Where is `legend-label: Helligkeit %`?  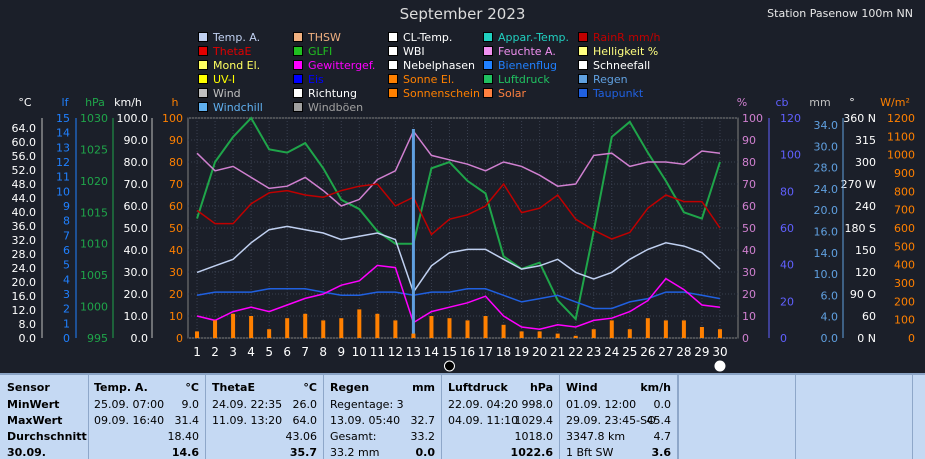
legend-label: Helligkeit % is located at coordinates (626, 51).